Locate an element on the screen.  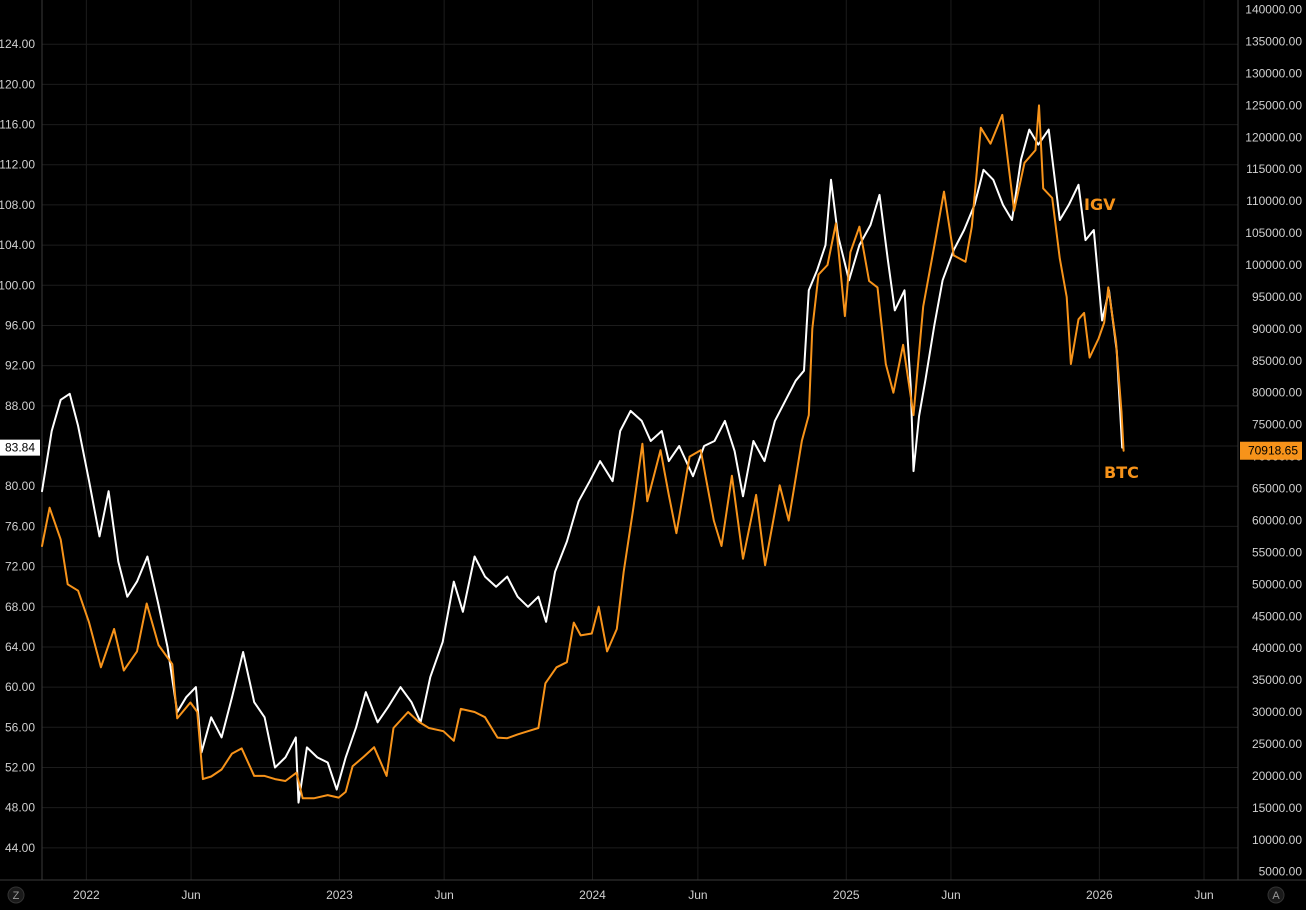
left-tick-label: 52.00 is located at coordinates (20, 767).